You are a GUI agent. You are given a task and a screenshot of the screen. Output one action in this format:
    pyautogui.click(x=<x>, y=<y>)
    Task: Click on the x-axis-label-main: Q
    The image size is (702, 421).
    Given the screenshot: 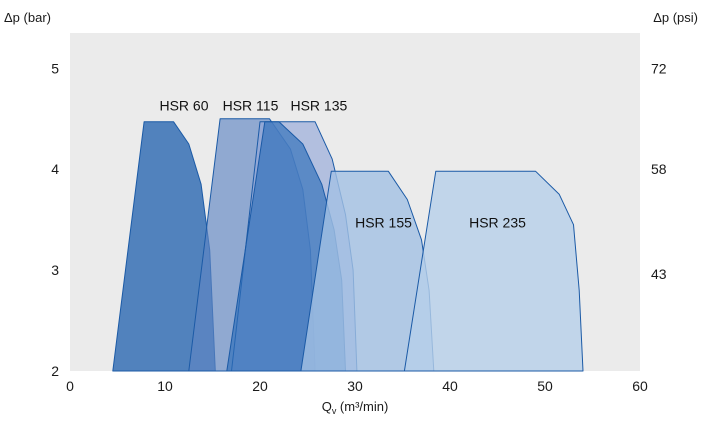 What is the action you would take?
    pyautogui.click(x=327, y=406)
    